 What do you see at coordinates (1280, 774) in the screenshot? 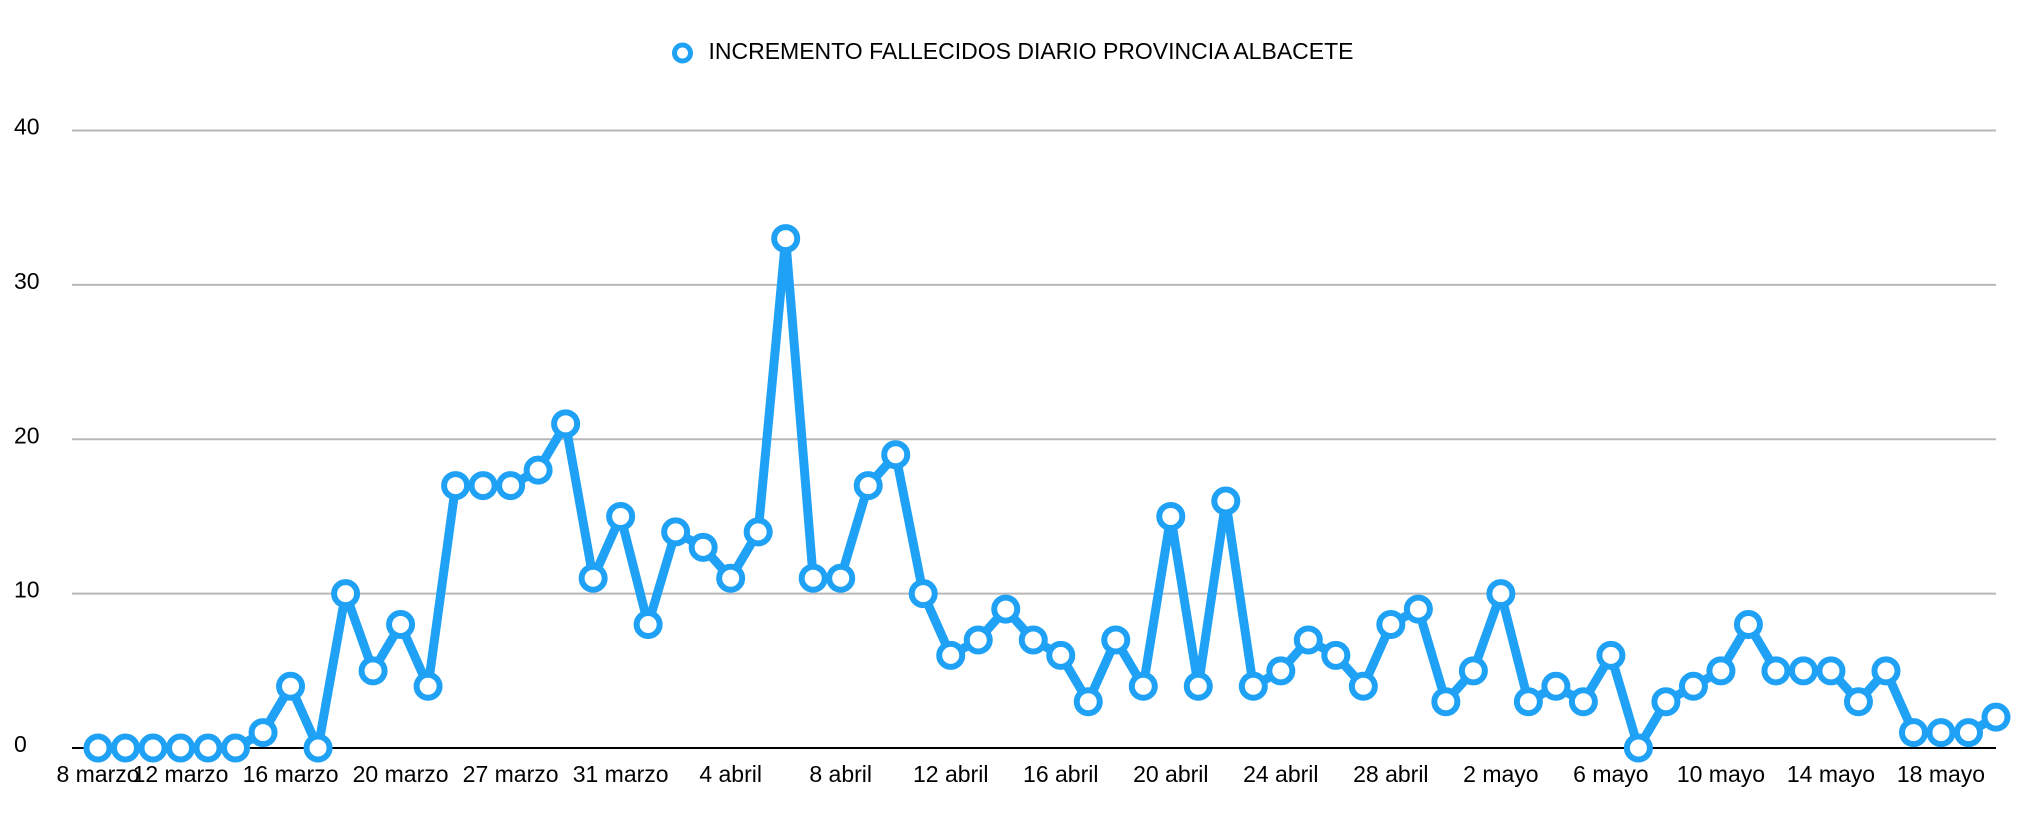
I see `x-tick-label: 24 abril` at bounding box center [1280, 774].